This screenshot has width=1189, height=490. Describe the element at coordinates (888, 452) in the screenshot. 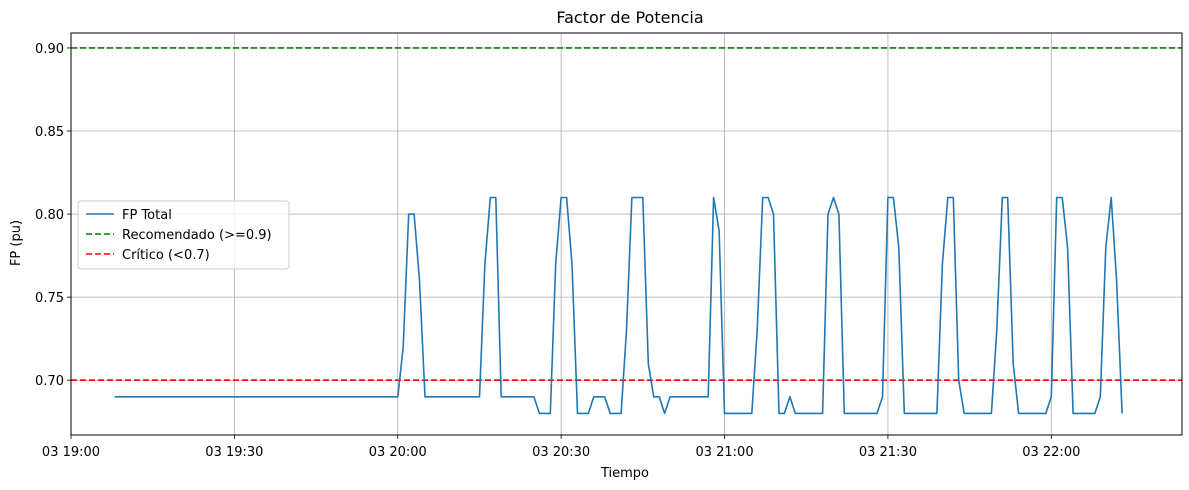

I see `x-tick-label: 03 21:30` at that location.